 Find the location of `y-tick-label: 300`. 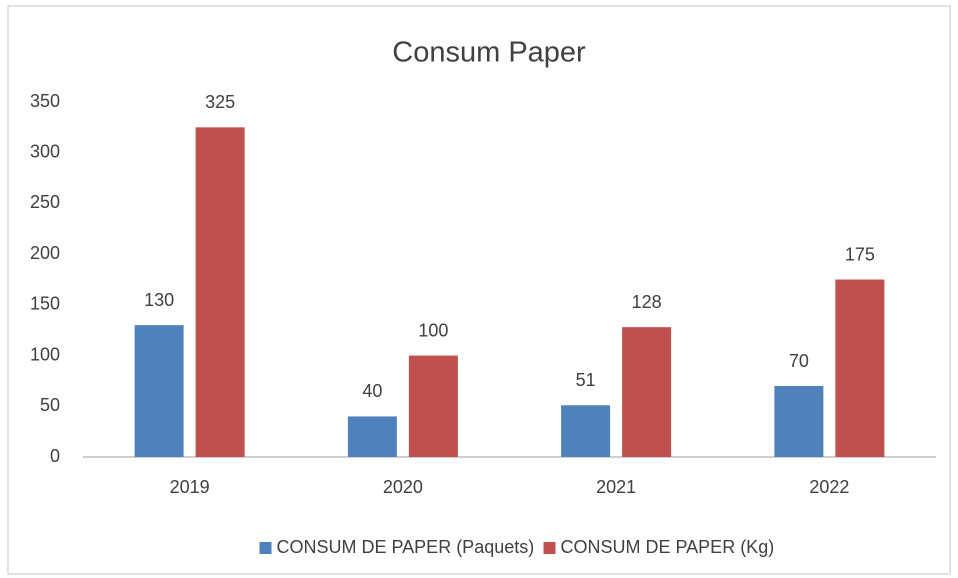

y-tick-label: 300 is located at coordinates (45, 151).